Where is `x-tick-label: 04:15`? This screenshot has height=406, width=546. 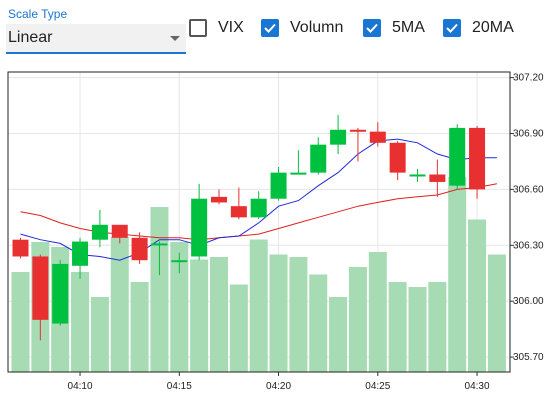
x-tick-label: 04:15 is located at coordinates (179, 386).